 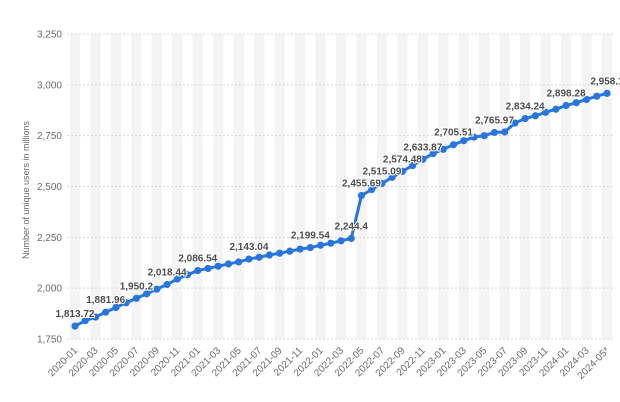 What do you see at coordinates (137, 286) in the screenshot?
I see `data-label: 1,950.2` at bounding box center [137, 286].